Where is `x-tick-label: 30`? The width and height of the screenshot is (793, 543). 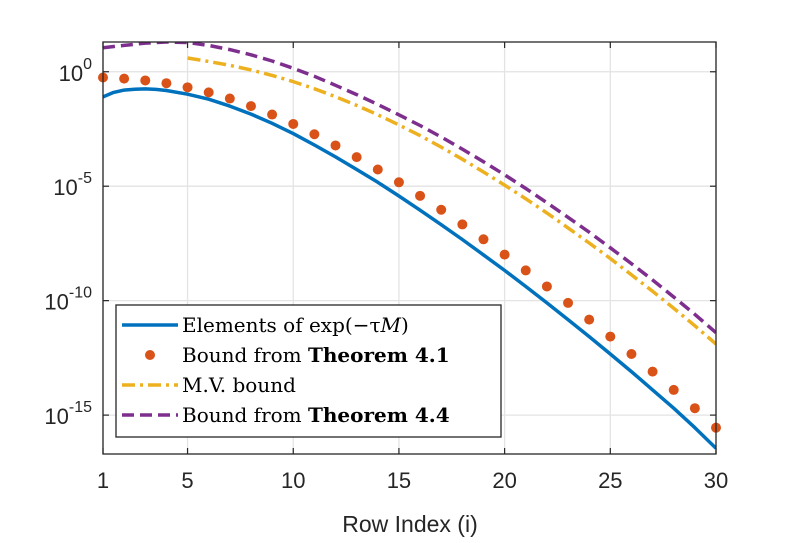
x-tick-label: 30 is located at coordinates (716, 480).